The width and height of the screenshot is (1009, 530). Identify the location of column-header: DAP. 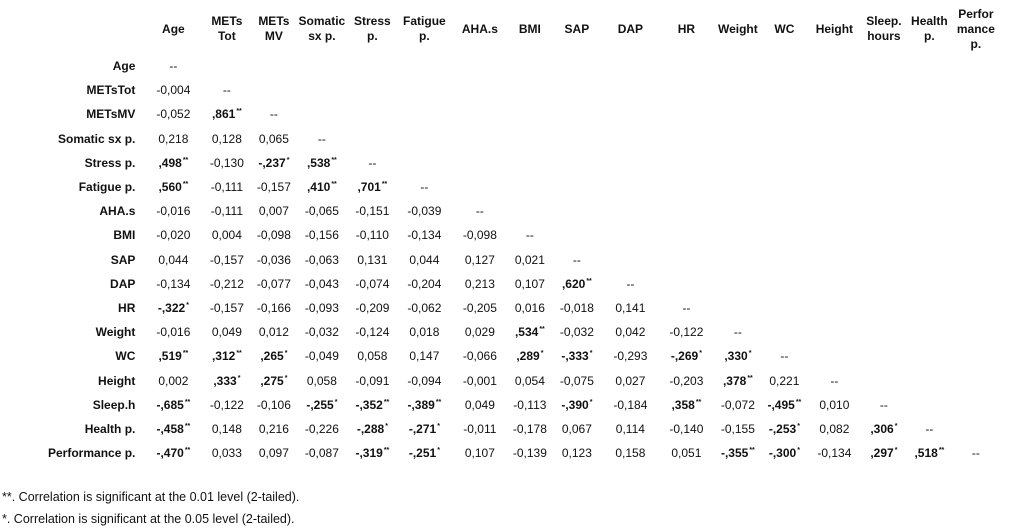
(630, 28).